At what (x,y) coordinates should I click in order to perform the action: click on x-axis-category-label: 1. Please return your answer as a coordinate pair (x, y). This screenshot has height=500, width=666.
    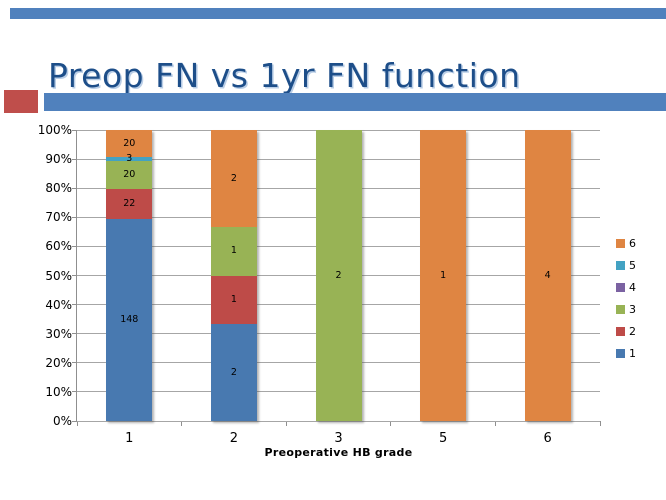
    Looking at the image, I should click on (129, 438).